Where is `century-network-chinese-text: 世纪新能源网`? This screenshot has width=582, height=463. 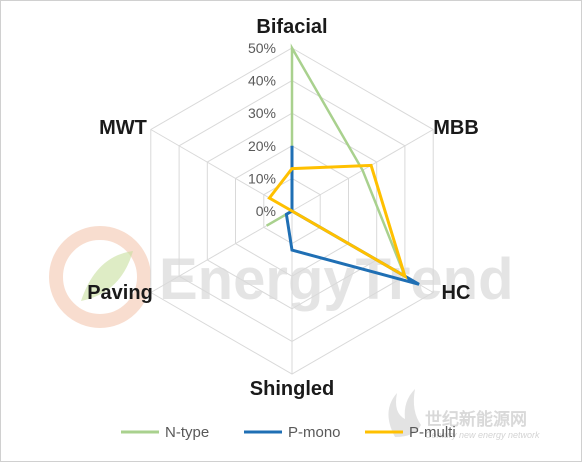 century-network-chinese-text: 世纪新能源网 is located at coordinates (476, 419).